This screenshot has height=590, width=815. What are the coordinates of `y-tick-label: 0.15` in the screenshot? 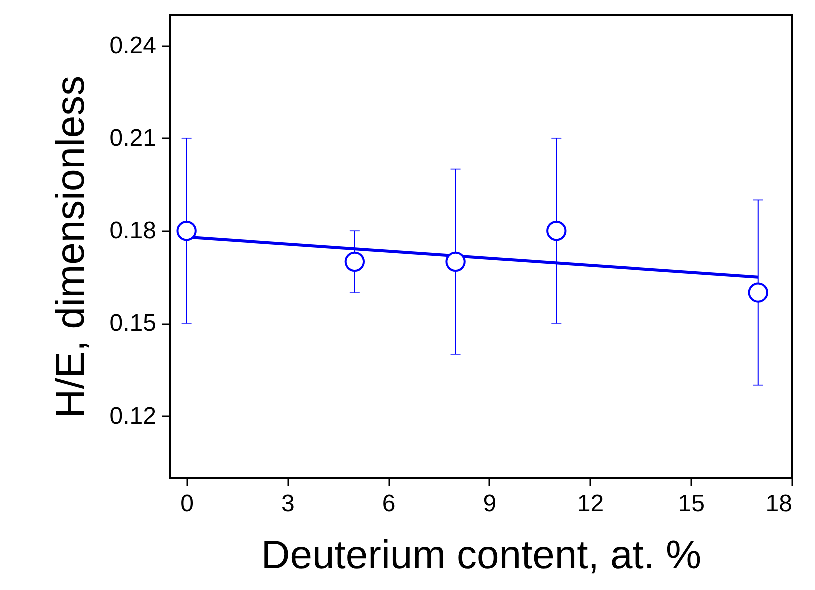 It's located at (133, 324).